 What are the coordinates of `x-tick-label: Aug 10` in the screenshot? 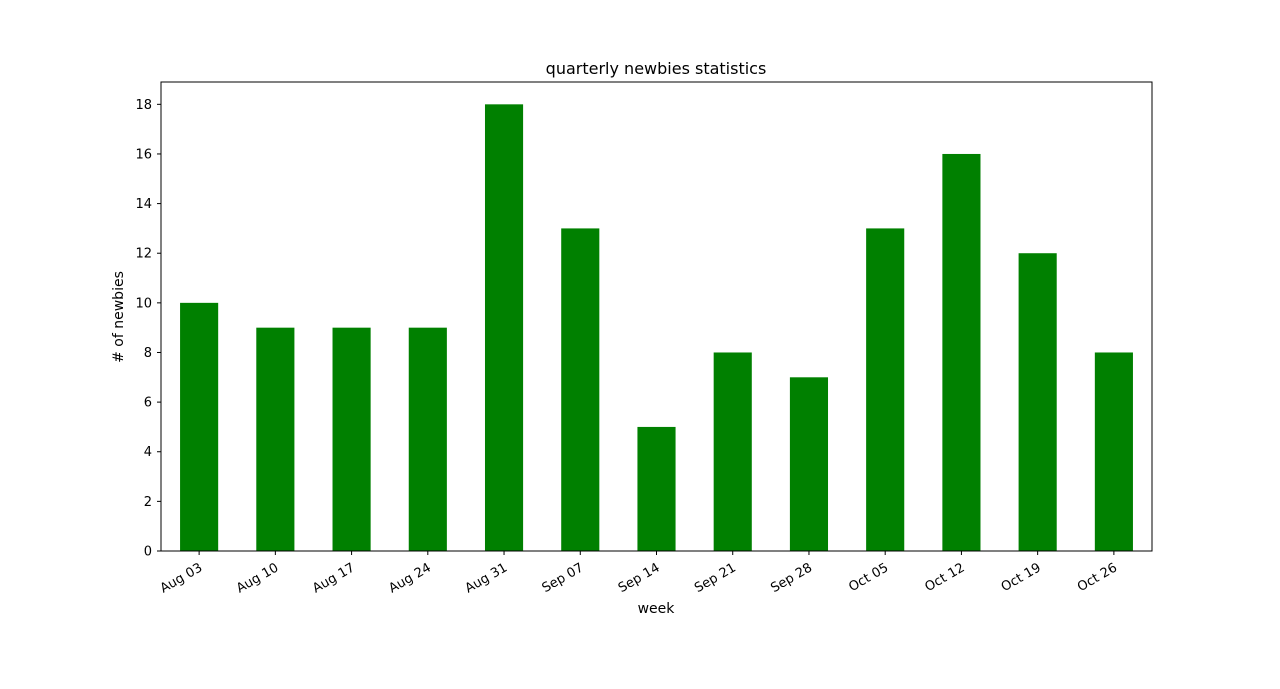 It's located at (257, 578).